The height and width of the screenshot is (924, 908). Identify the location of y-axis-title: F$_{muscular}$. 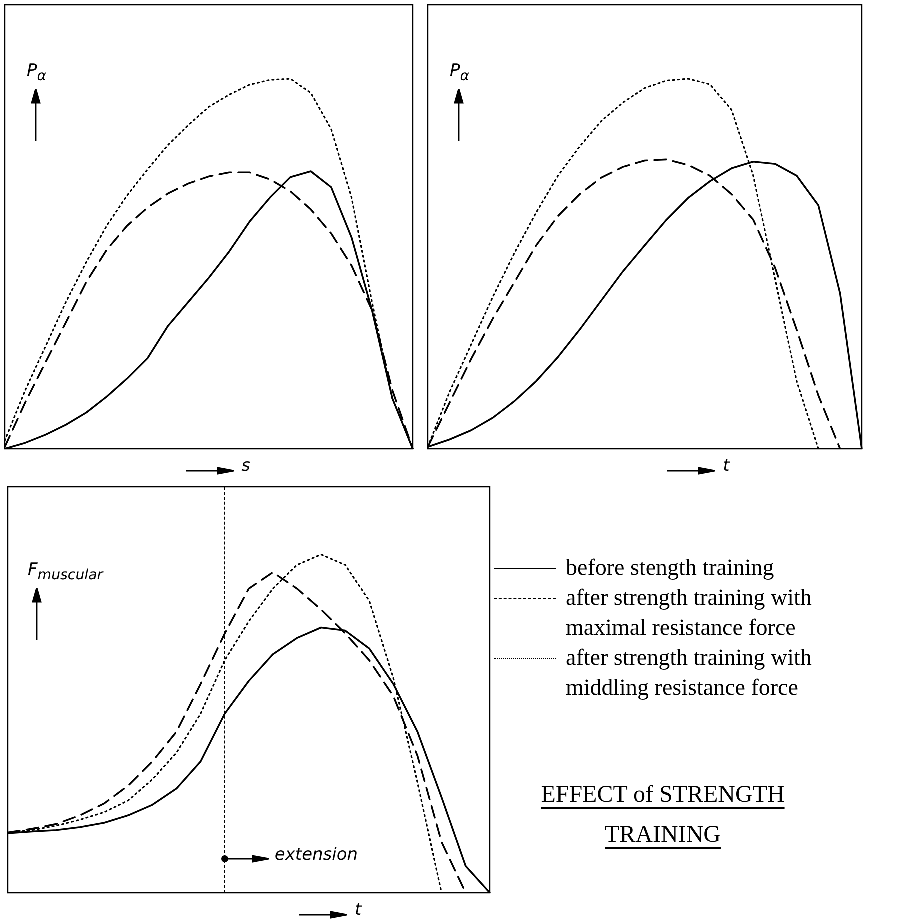
(66, 572).